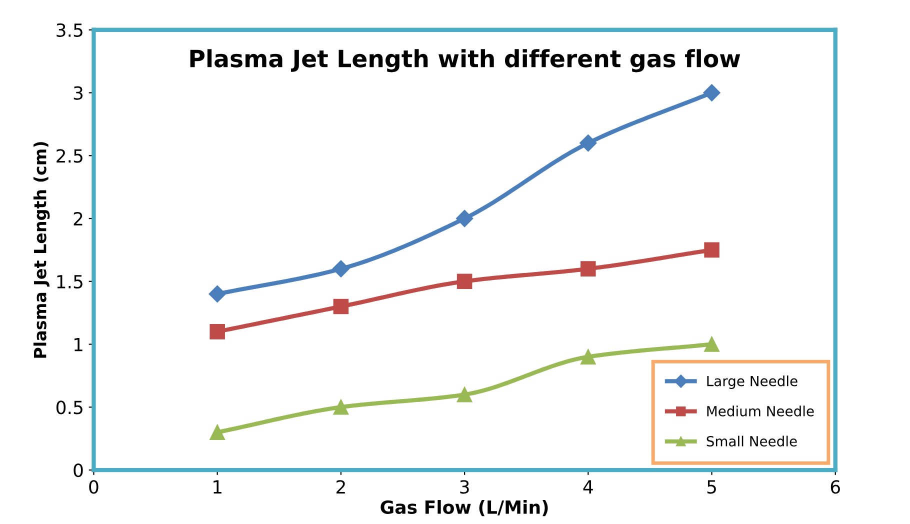  What do you see at coordinates (464, 487) in the screenshot?
I see `x-tick-label: 3` at bounding box center [464, 487].